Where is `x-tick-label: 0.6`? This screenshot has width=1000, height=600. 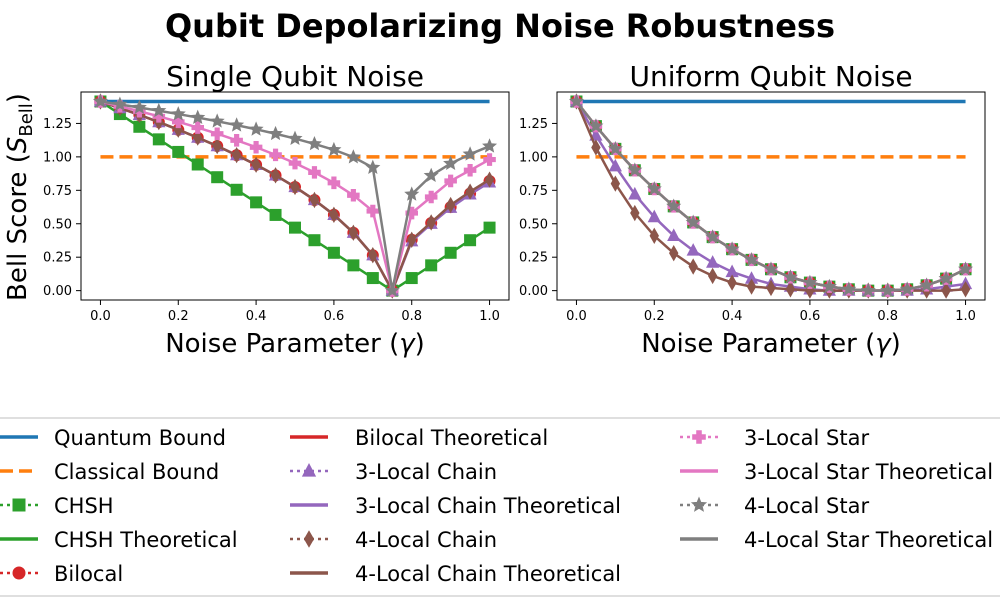 x-tick-label: 0.6 is located at coordinates (334, 316).